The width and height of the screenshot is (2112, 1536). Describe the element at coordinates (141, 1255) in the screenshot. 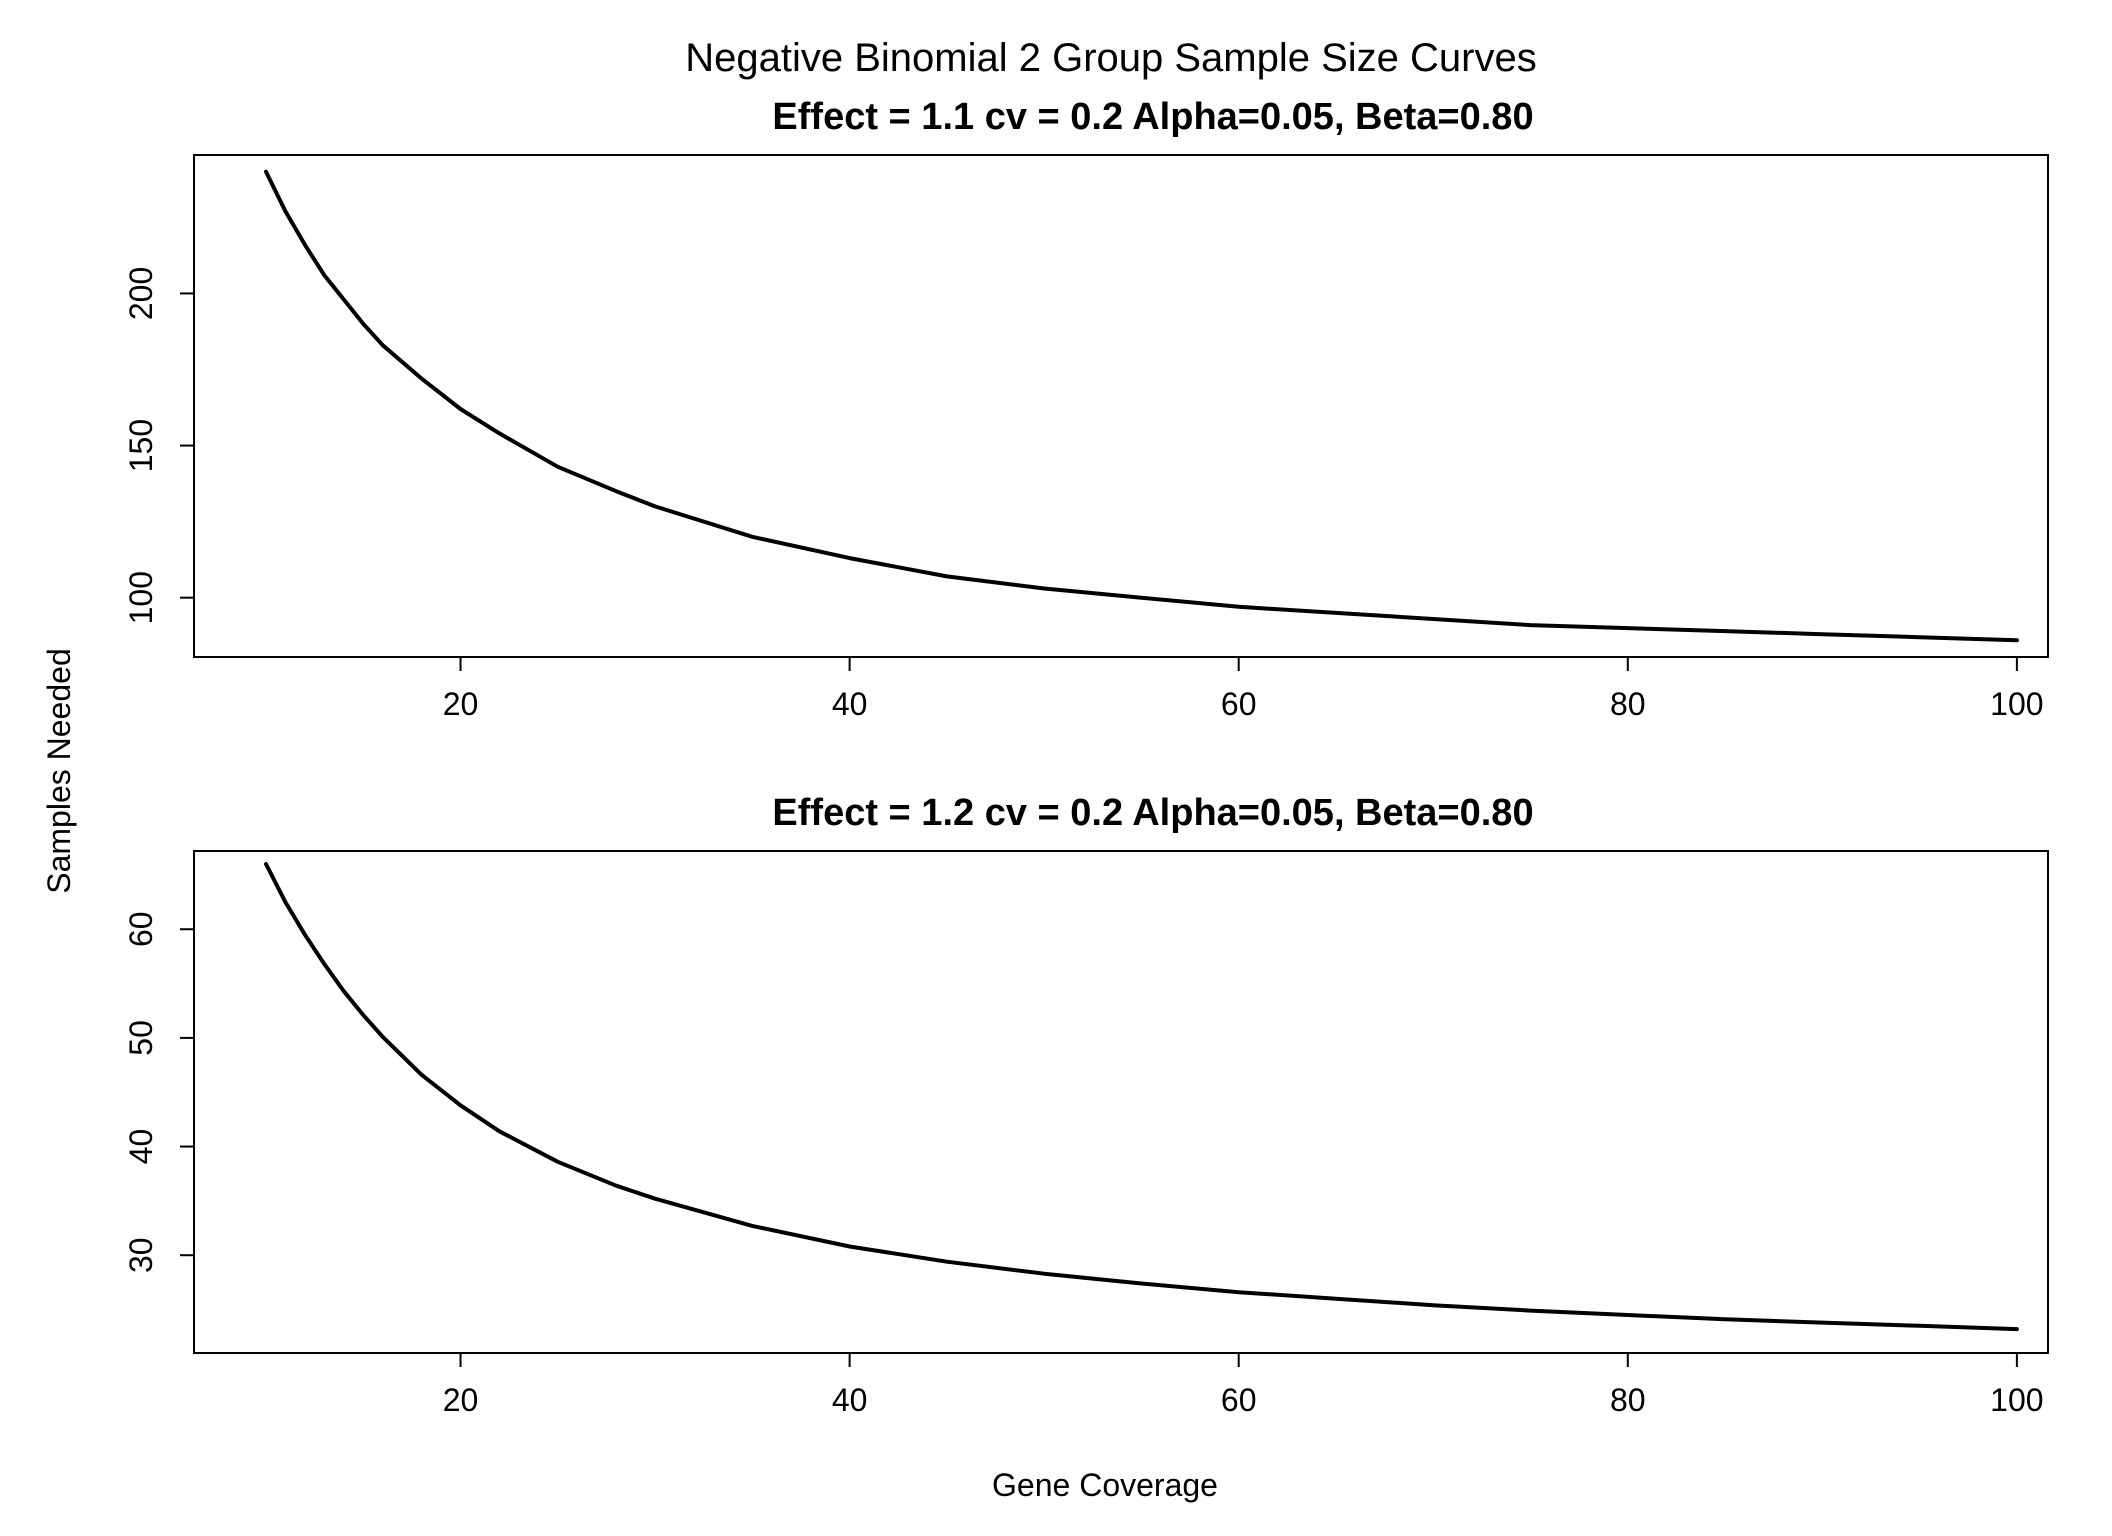

I see `y-tick-label: 30` at that location.